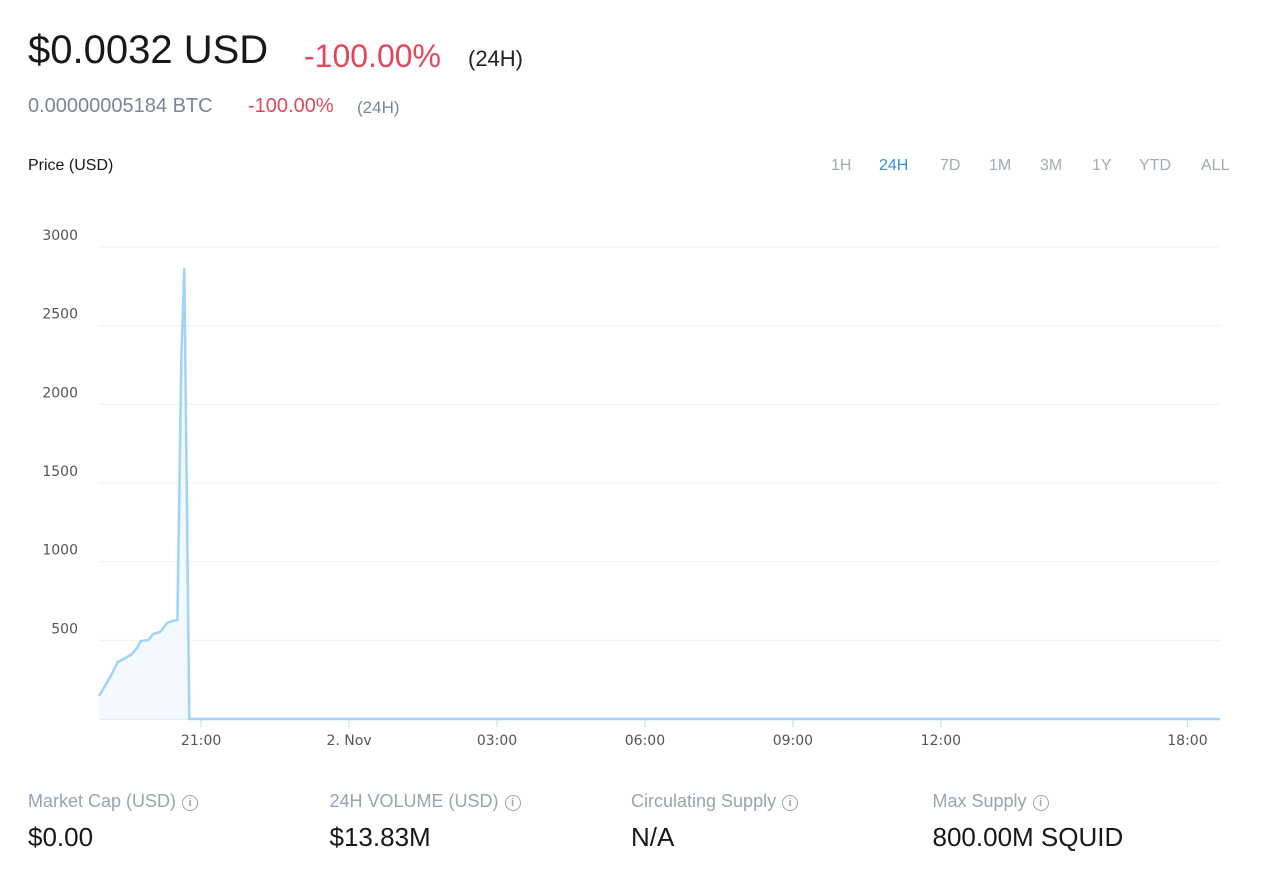  What do you see at coordinates (60, 236) in the screenshot?
I see `y-tick-label: 3000` at bounding box center [60, 236].